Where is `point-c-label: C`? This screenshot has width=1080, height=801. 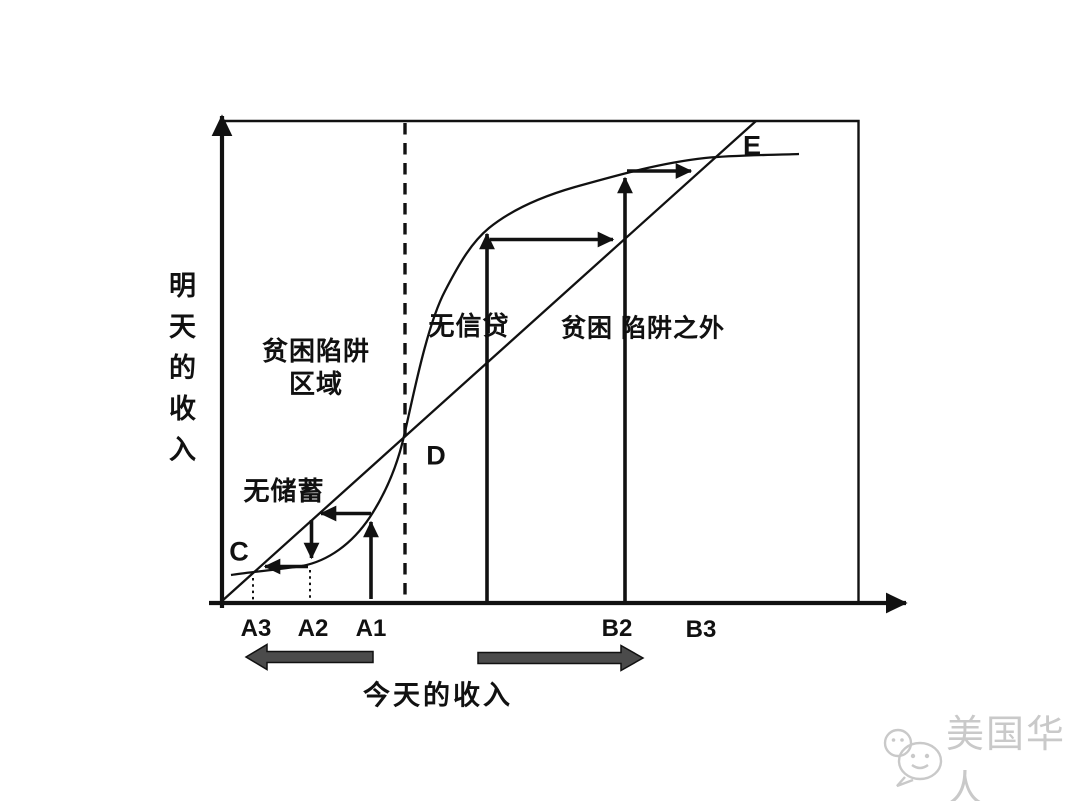 point-c-label: C is located at coordinates (239, 551).